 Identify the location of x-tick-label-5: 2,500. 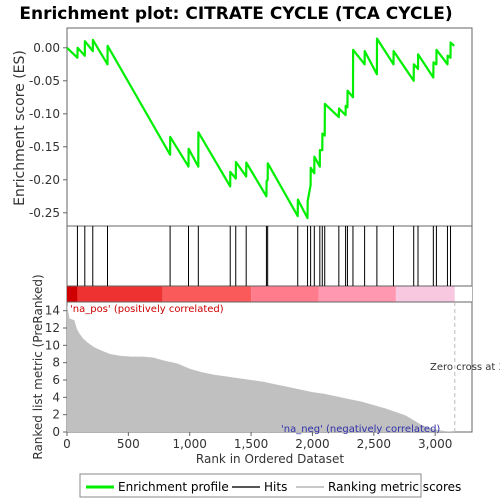
(374, 444).